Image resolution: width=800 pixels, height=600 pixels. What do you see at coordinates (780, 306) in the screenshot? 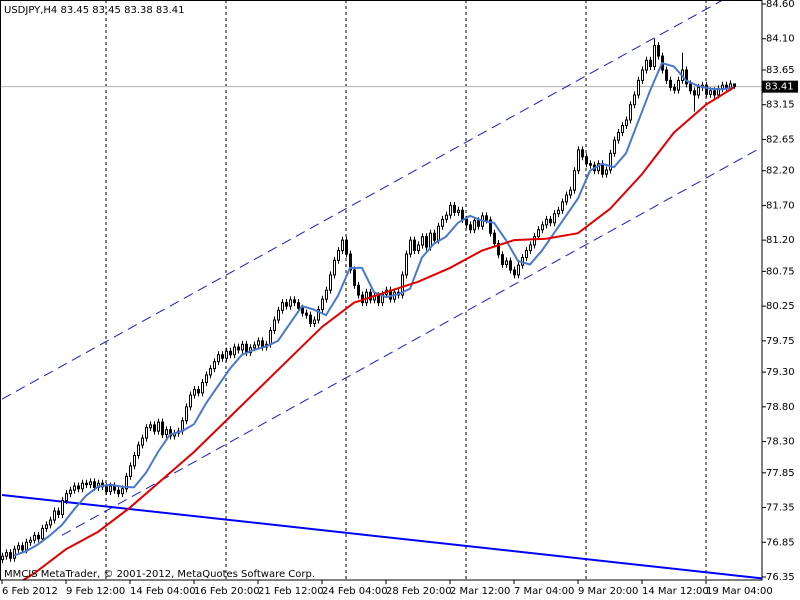
I see `y-tick-label: 80.25` at bounding box center [780, 306].